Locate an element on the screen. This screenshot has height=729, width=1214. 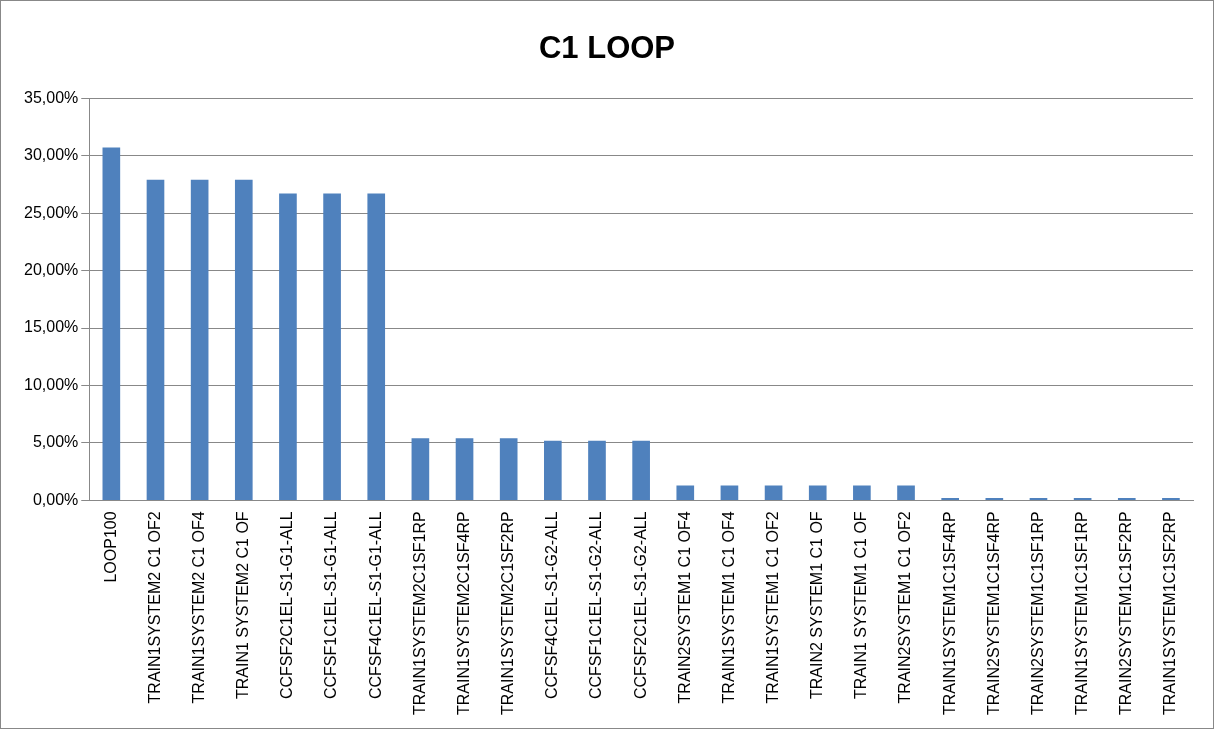
x-tick-label: TRAIN2SYSTEM1 C1 OF4 is located at coordinates (684, 607).